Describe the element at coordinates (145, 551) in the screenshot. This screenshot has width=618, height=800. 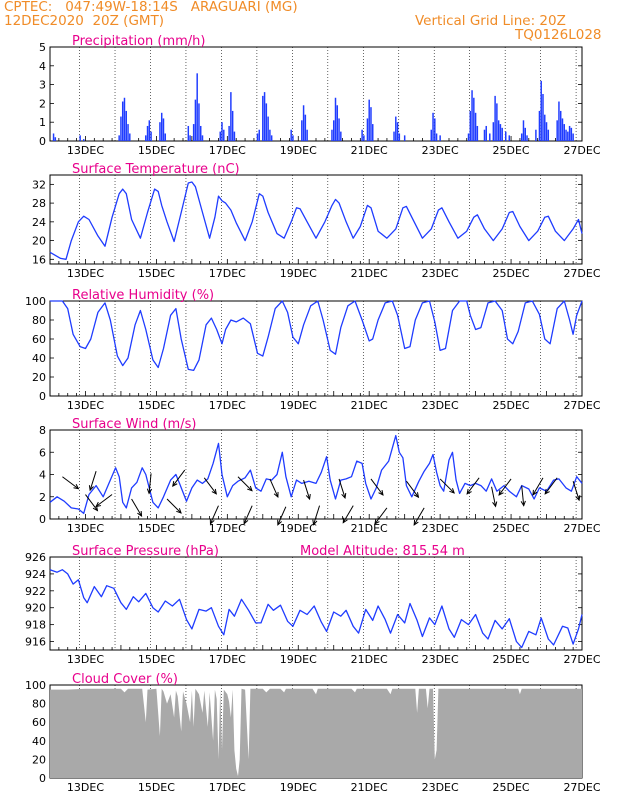
I see `pres-title: Surface Pressure (hPa)` at that location.